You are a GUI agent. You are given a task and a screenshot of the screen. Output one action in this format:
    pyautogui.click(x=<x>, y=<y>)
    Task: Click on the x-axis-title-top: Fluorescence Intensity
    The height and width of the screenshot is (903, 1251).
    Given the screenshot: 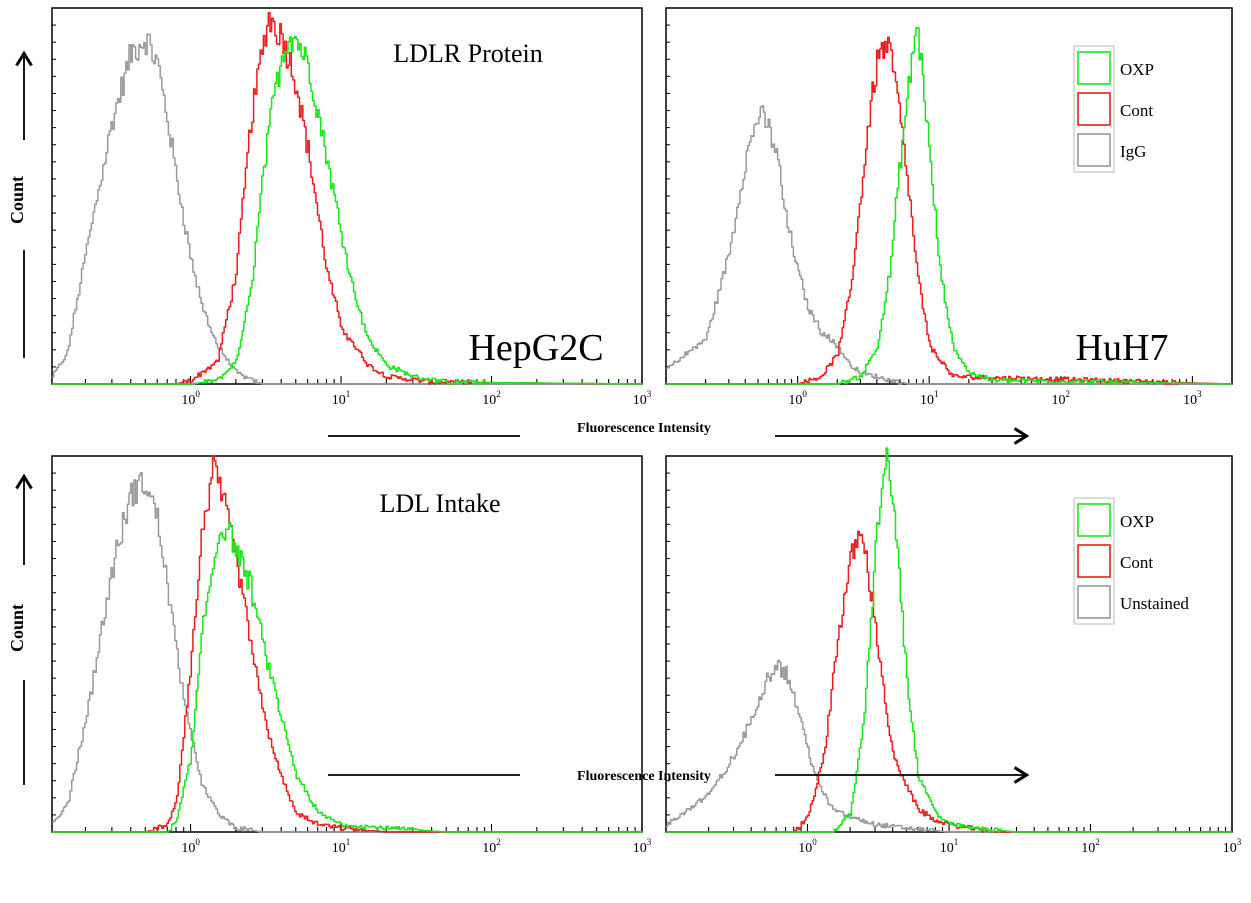 What is the action you would take?
    pyautogui.click(x=676, y=428)
    